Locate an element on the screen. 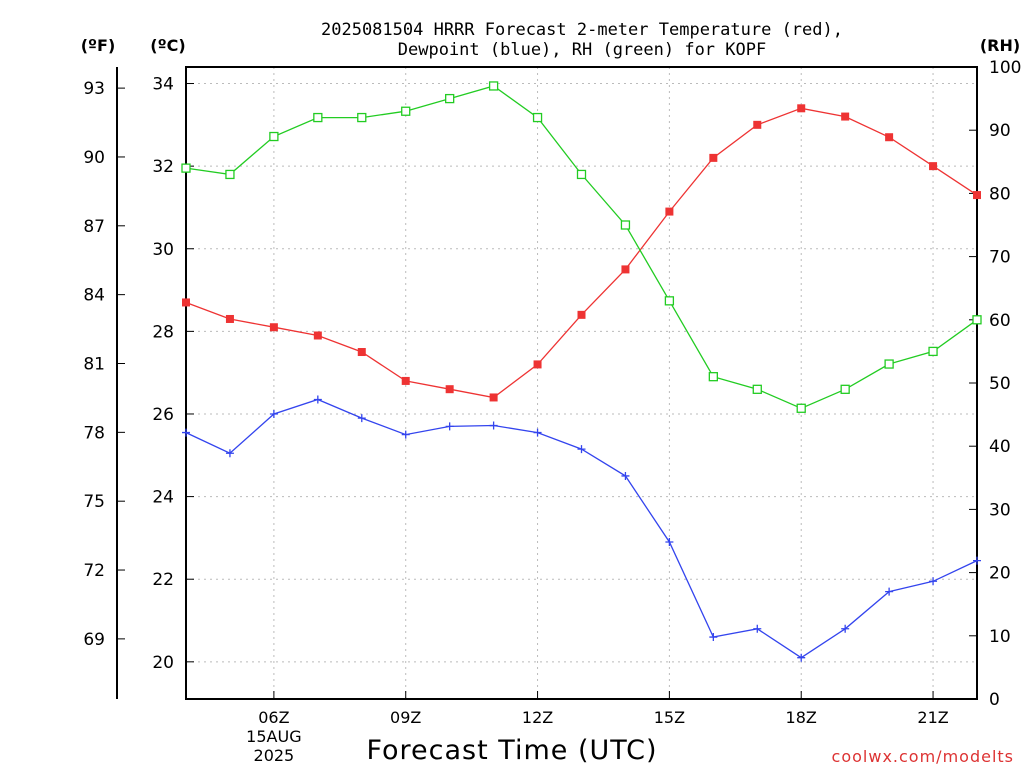 The height and width of the screenshot is (768, 1024). fahrenheit-tick-label: 78 is located at coordinates (94, 433).